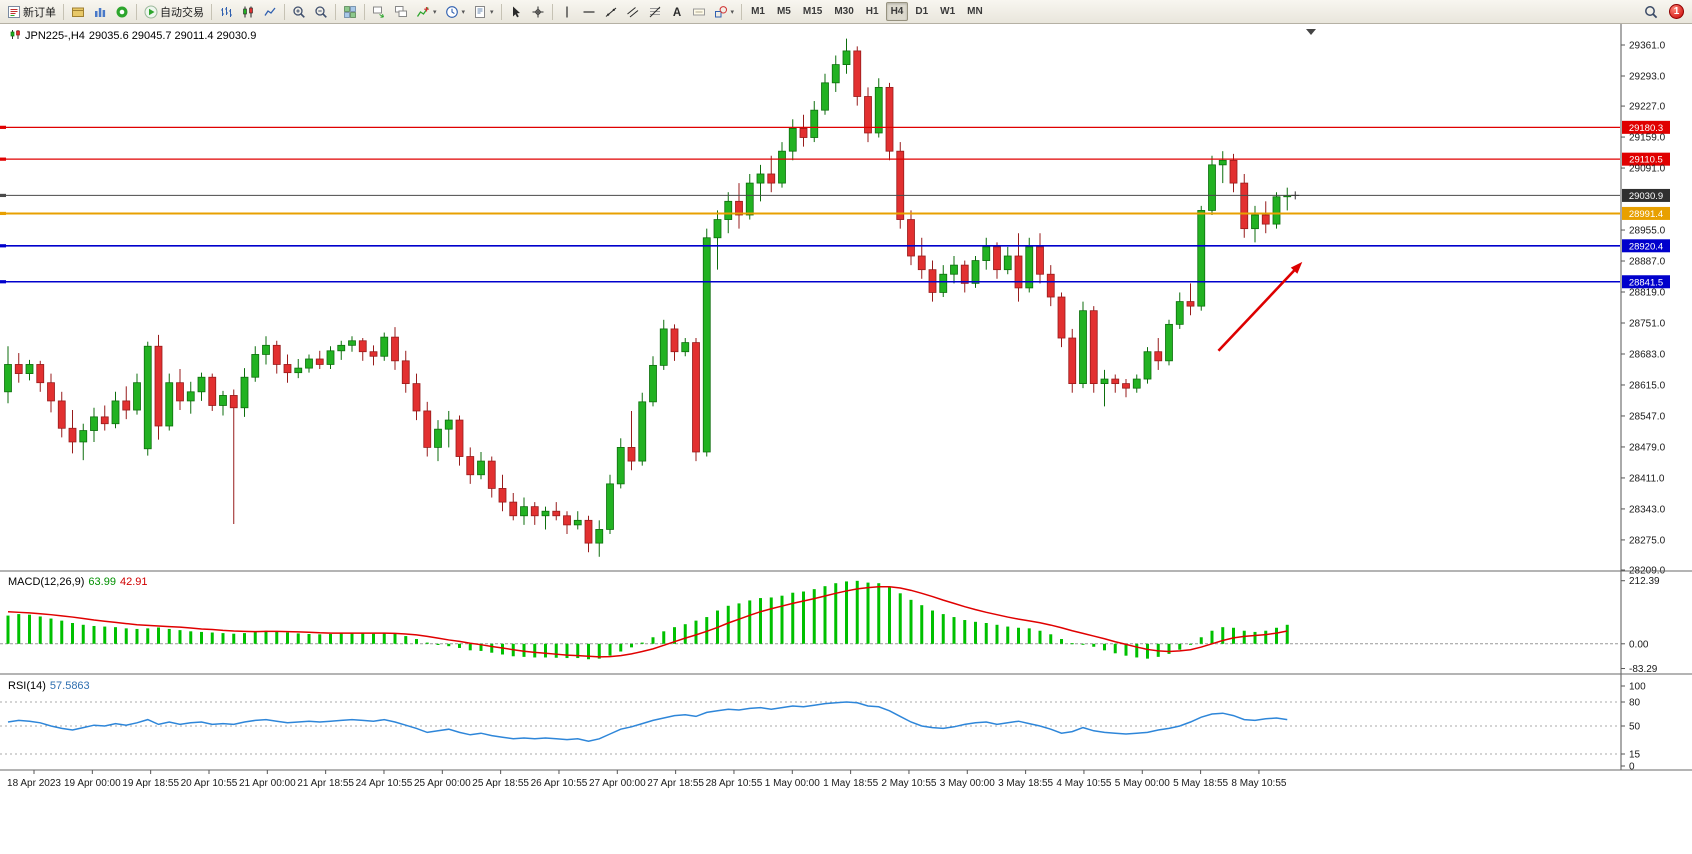 The height and width of the screenshot is (854, 1692). I want to click on macd-label: MACD(12,26,9) 63.99 42.91, so click(77, 582).